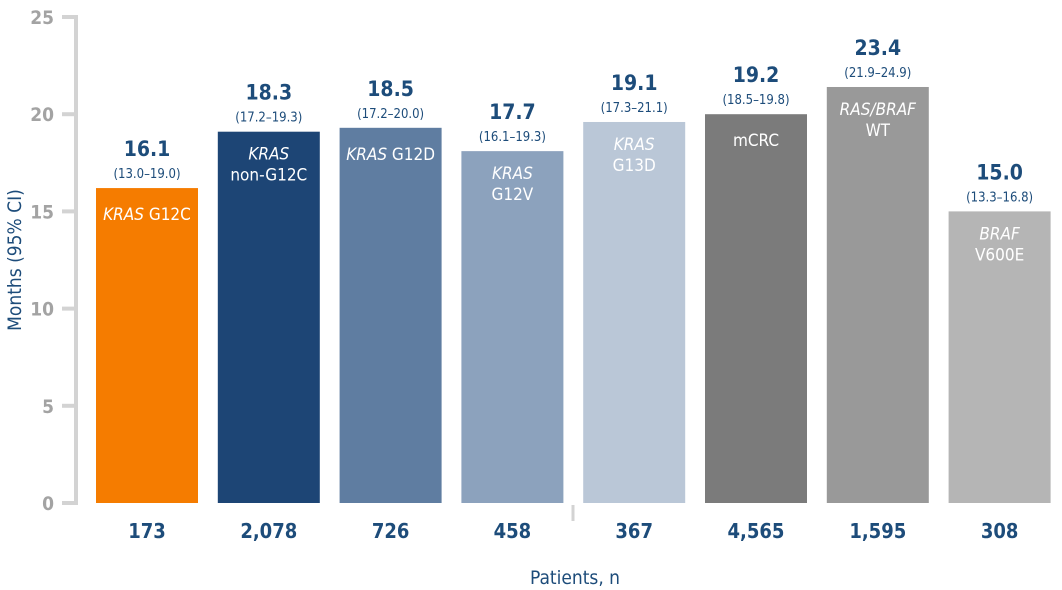 The width and height of the screenshot is (1062, 590). What do you see at coordinates (877, 73) in the screenshot?
I see `ci-label: (21.9–24.9)` at bounding box center [877, 73].